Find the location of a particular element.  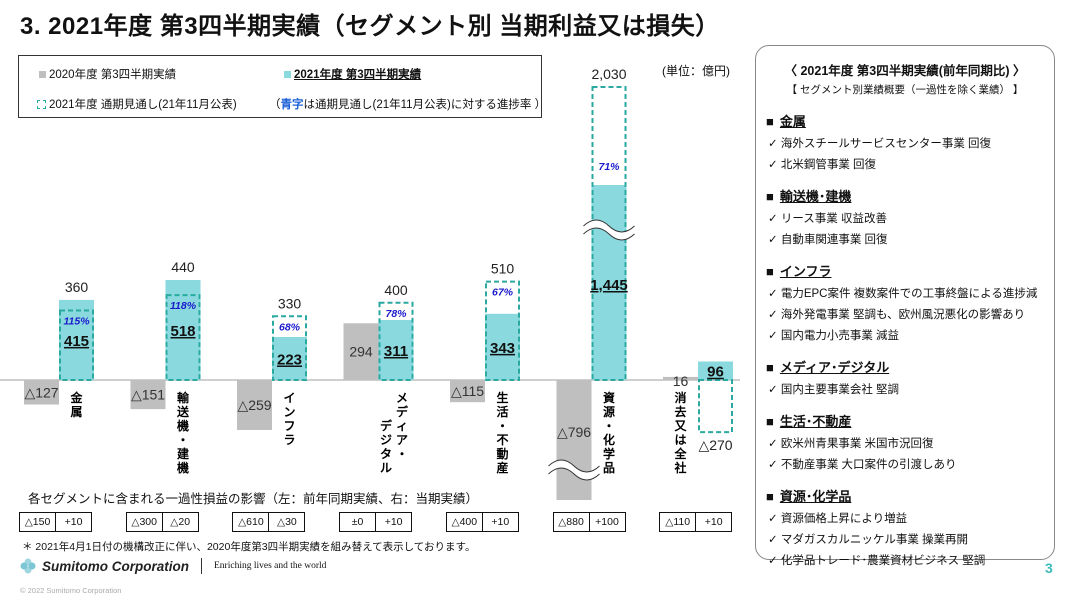

oneoff-pair: △150 +10 is located at coordinates (55, 522).